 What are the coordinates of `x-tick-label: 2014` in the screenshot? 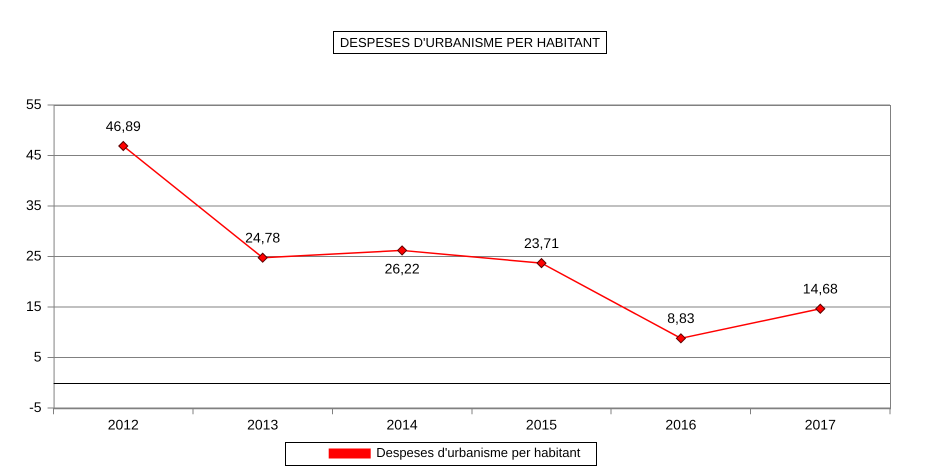 It's located at (402, 424).